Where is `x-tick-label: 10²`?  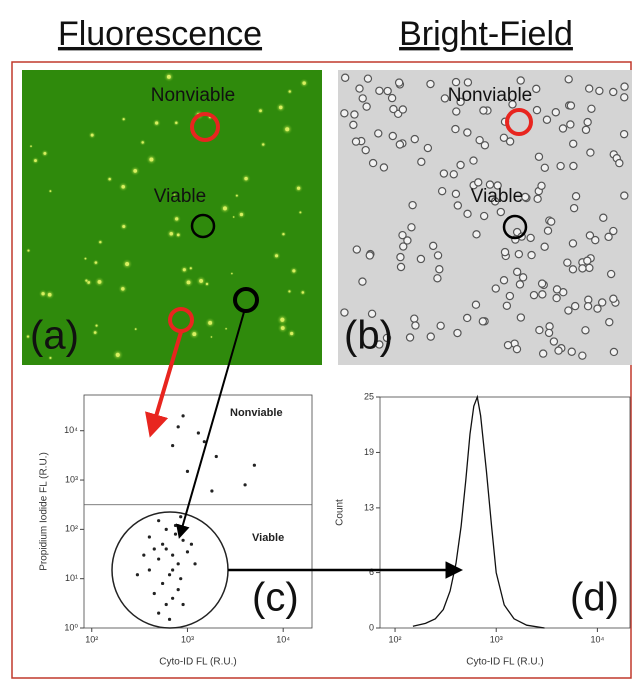
x-tick-label: 10² is located at coordinates (395, 639).